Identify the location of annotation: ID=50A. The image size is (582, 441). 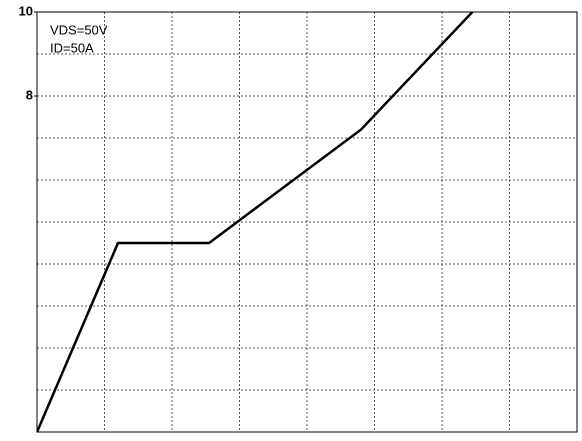
(72, 47).